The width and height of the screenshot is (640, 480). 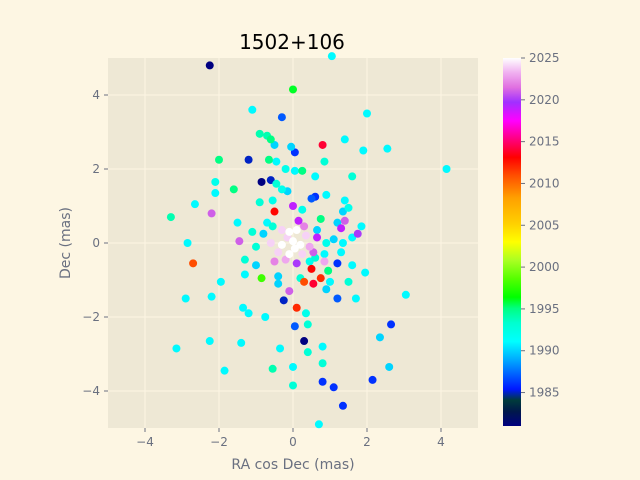 I want to click on y-axis-ticks: −4 −2 0 2 4, so click(x=95, y=243).